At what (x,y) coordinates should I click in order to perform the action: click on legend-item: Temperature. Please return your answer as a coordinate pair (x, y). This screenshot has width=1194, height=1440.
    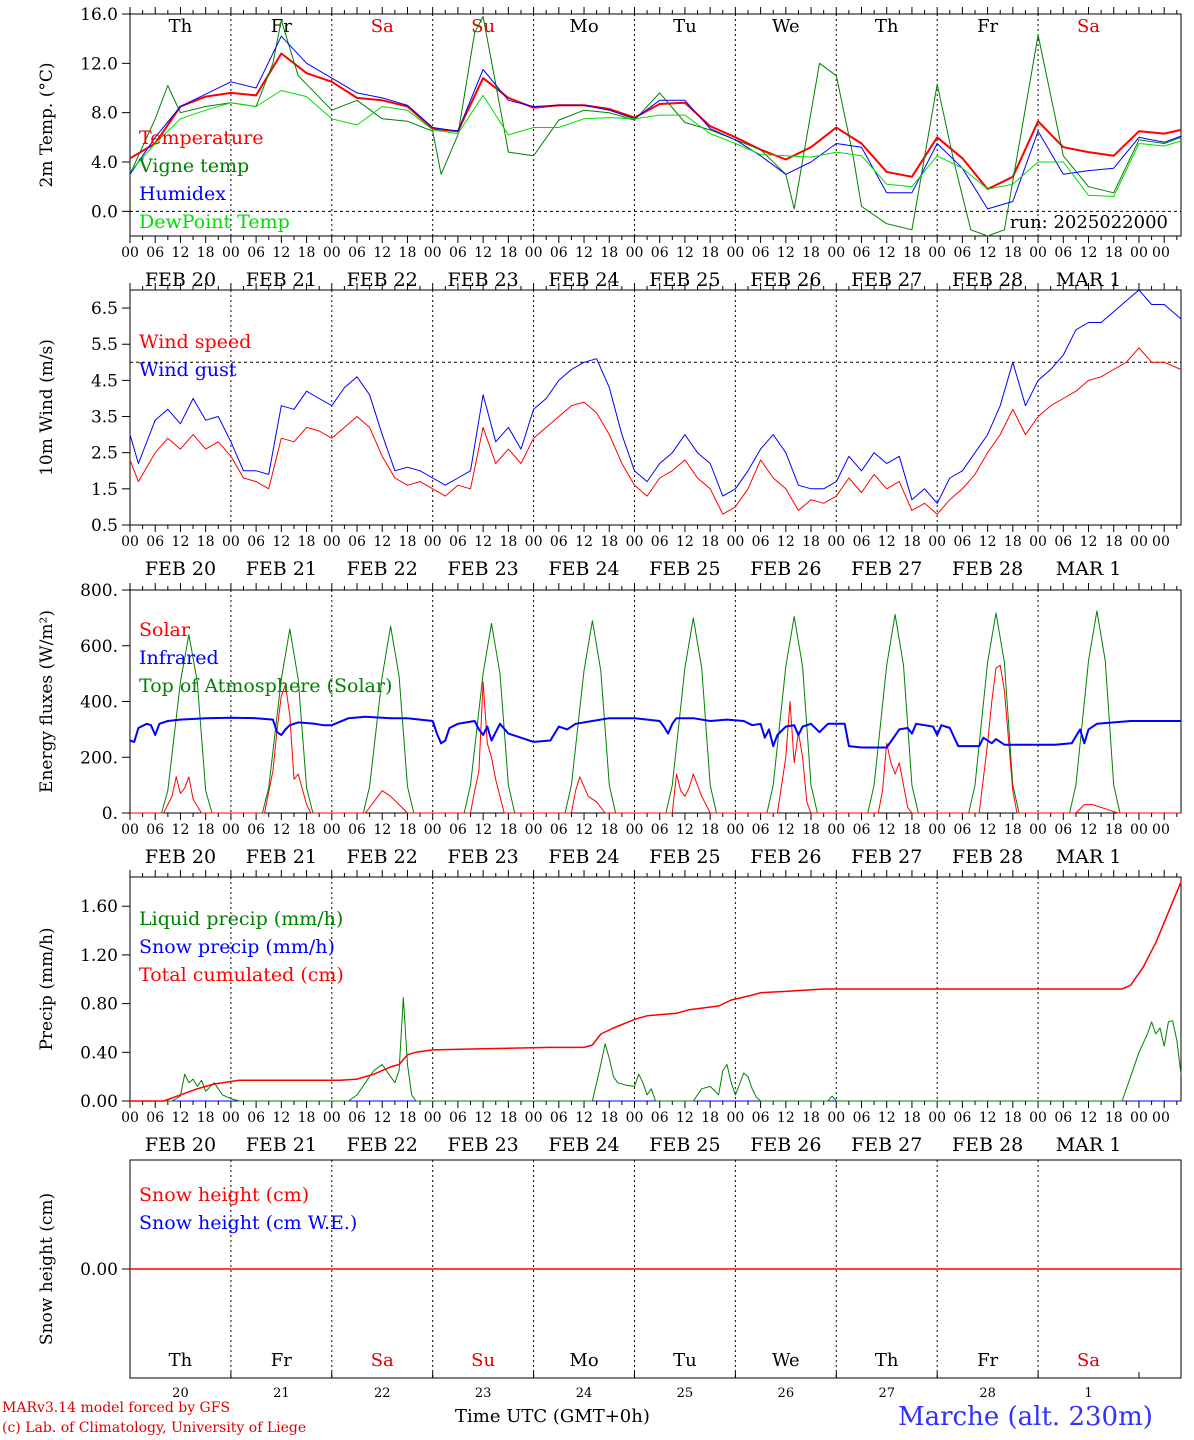
    Looking at the image, I should click on (201, 138).